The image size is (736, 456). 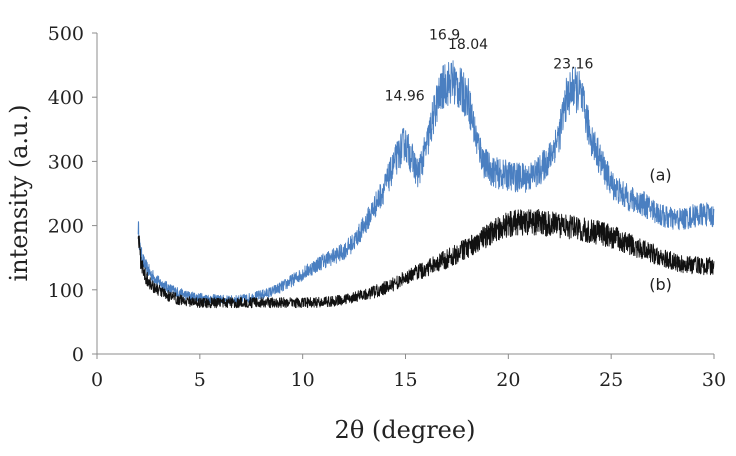 I want to click on y-tick-label: 0, so click(x=78, y=355).